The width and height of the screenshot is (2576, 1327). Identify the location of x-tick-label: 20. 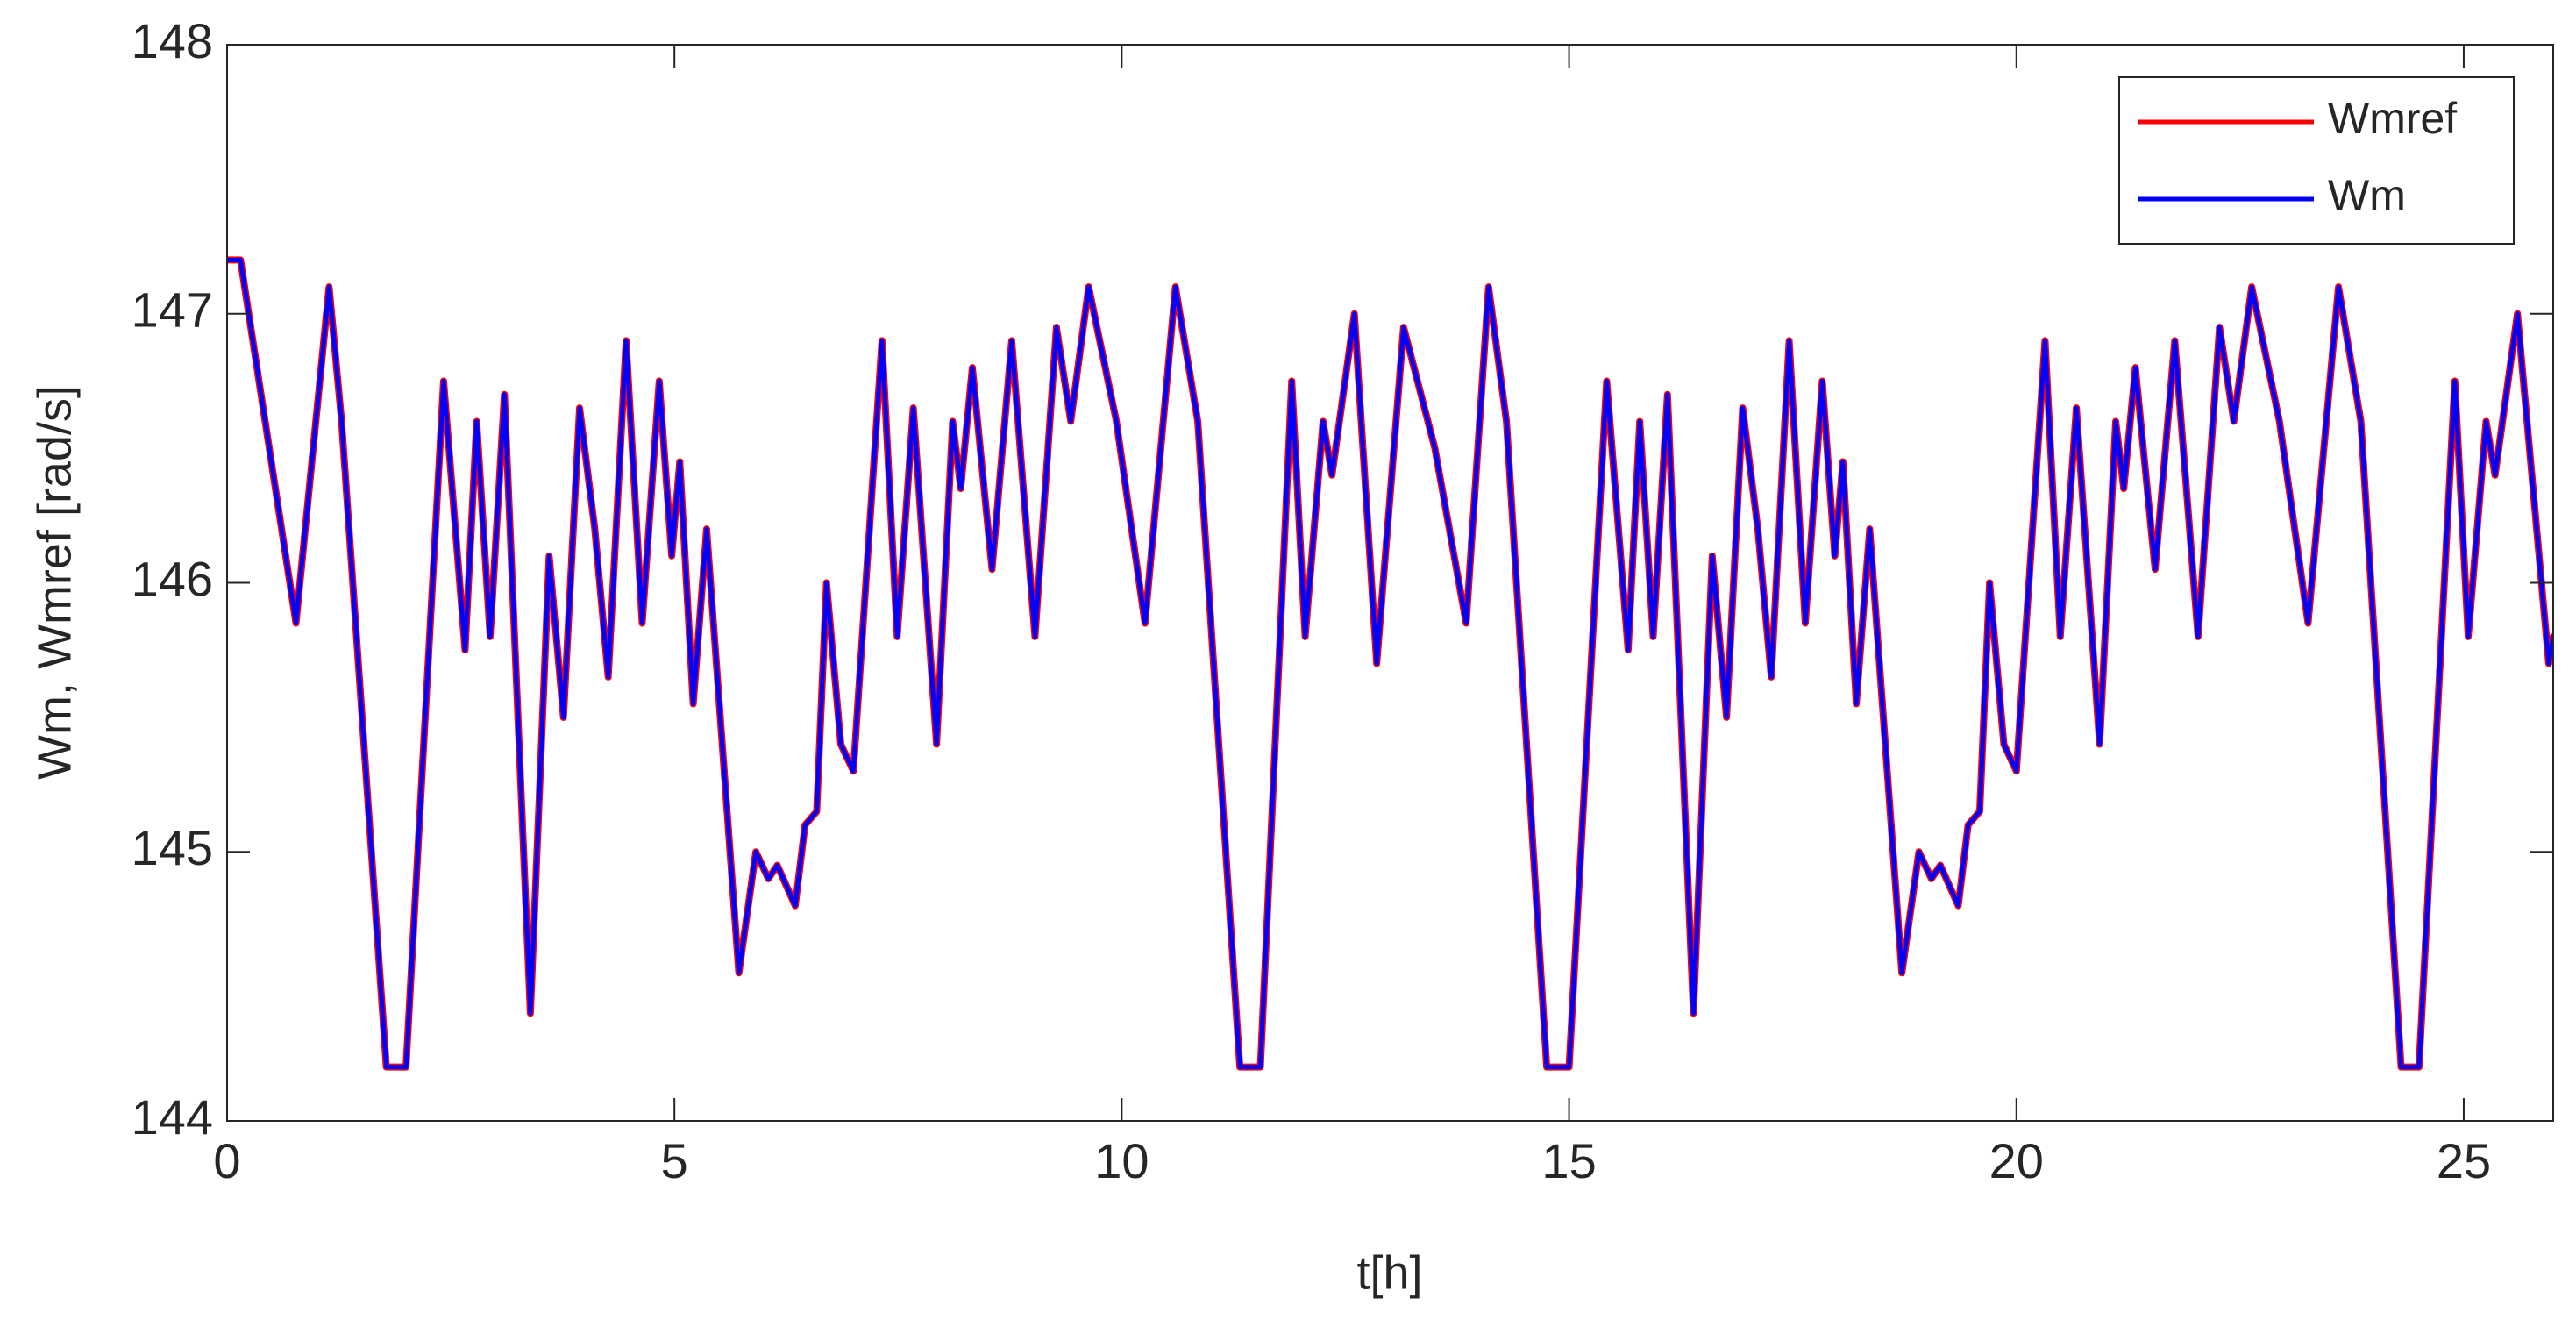
(2016, 1160).